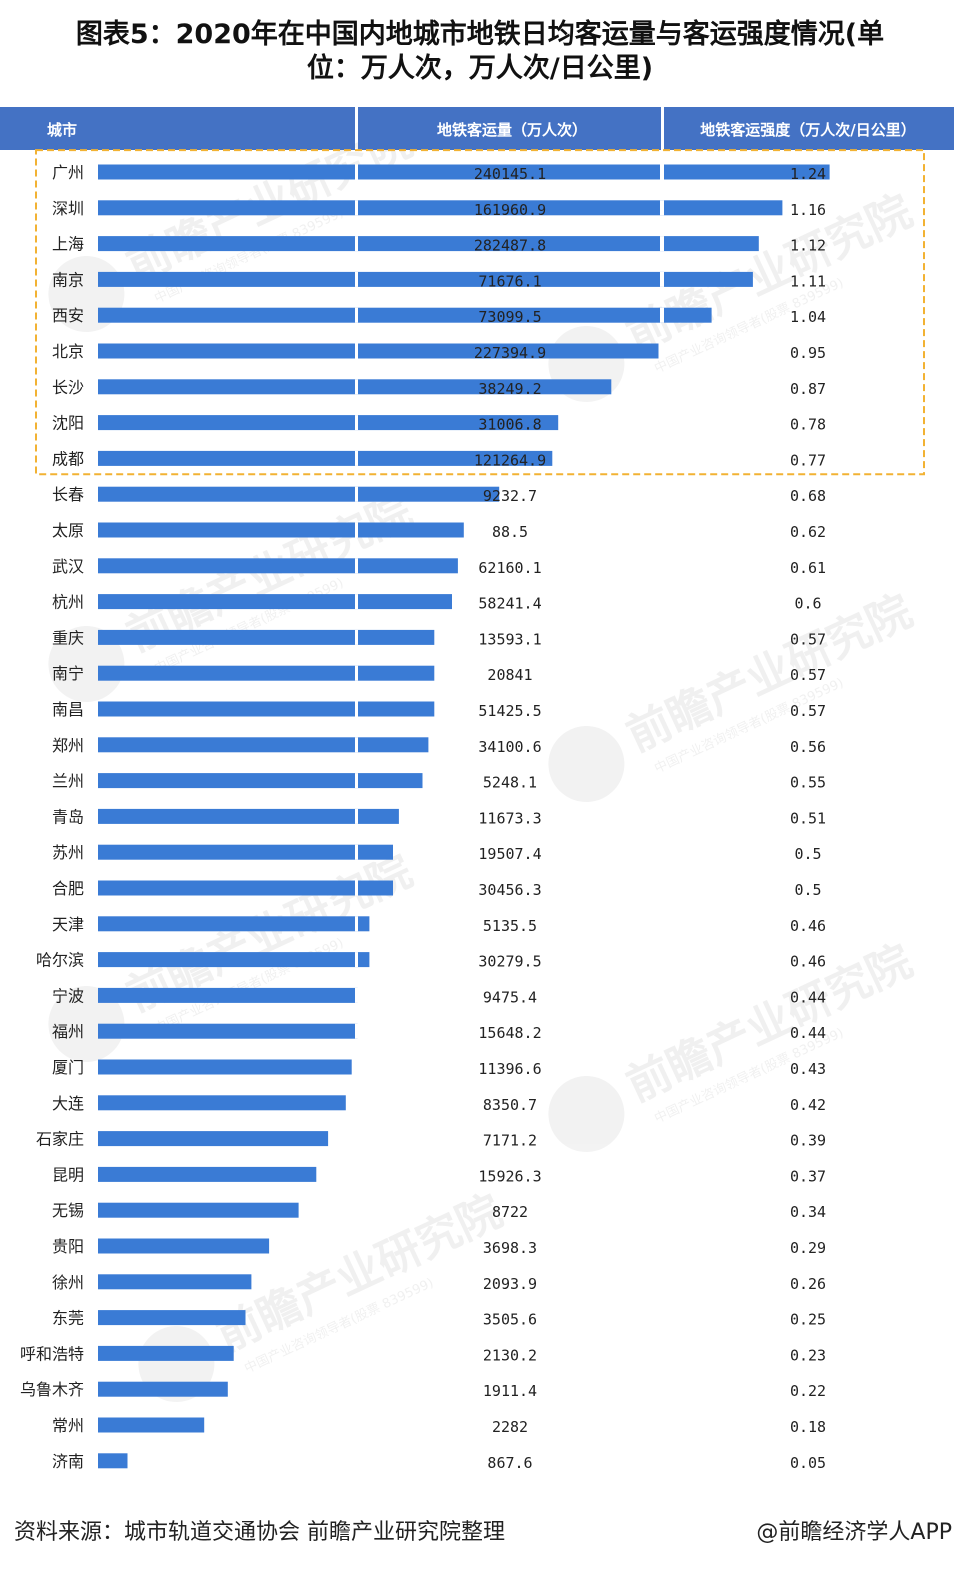 Image resolution: width=960 pixels, height=1575 pixels. I want to click on intensity-label: 0.56, so click(808, 747).